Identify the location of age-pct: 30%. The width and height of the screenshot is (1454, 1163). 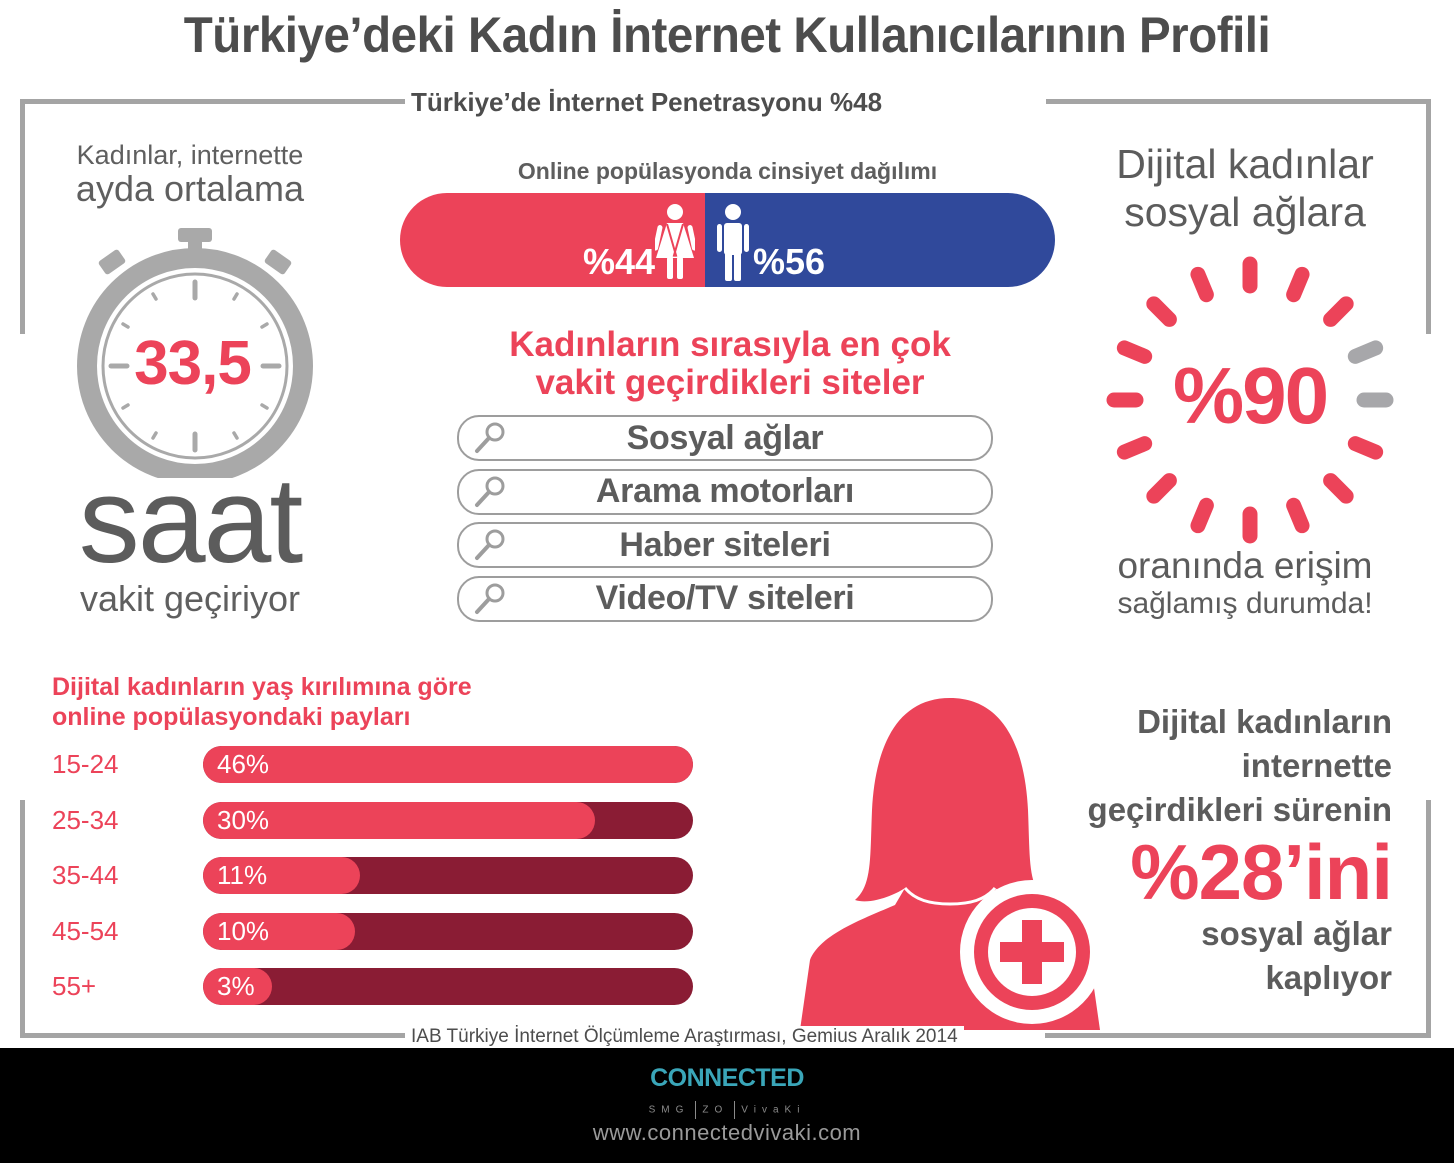
(243, 819).